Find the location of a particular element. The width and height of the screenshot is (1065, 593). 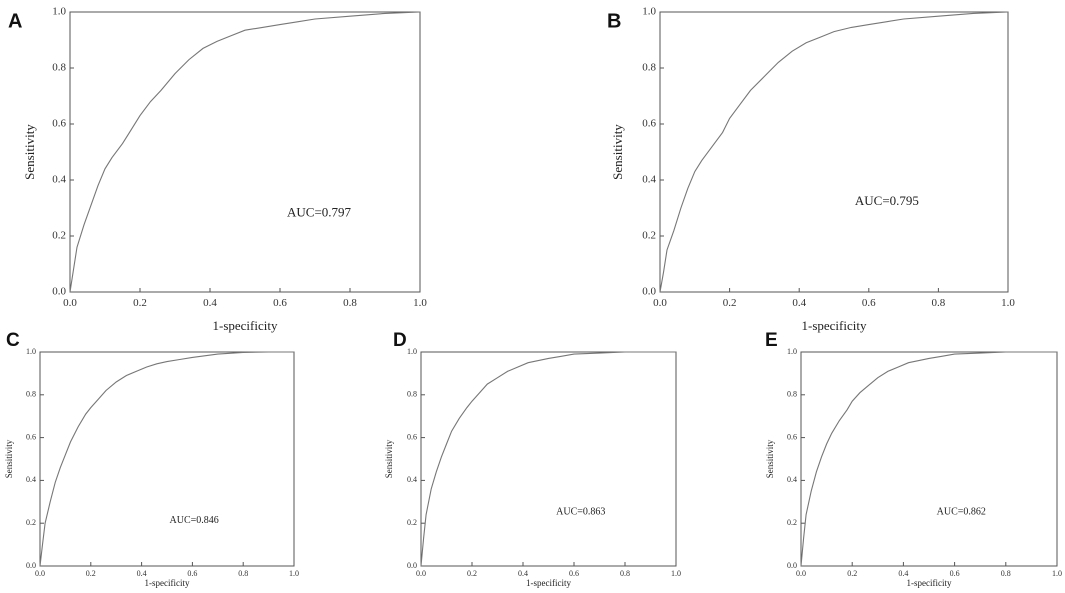

auc-label: AUC=0.846 is located at coordinates (194, 520).